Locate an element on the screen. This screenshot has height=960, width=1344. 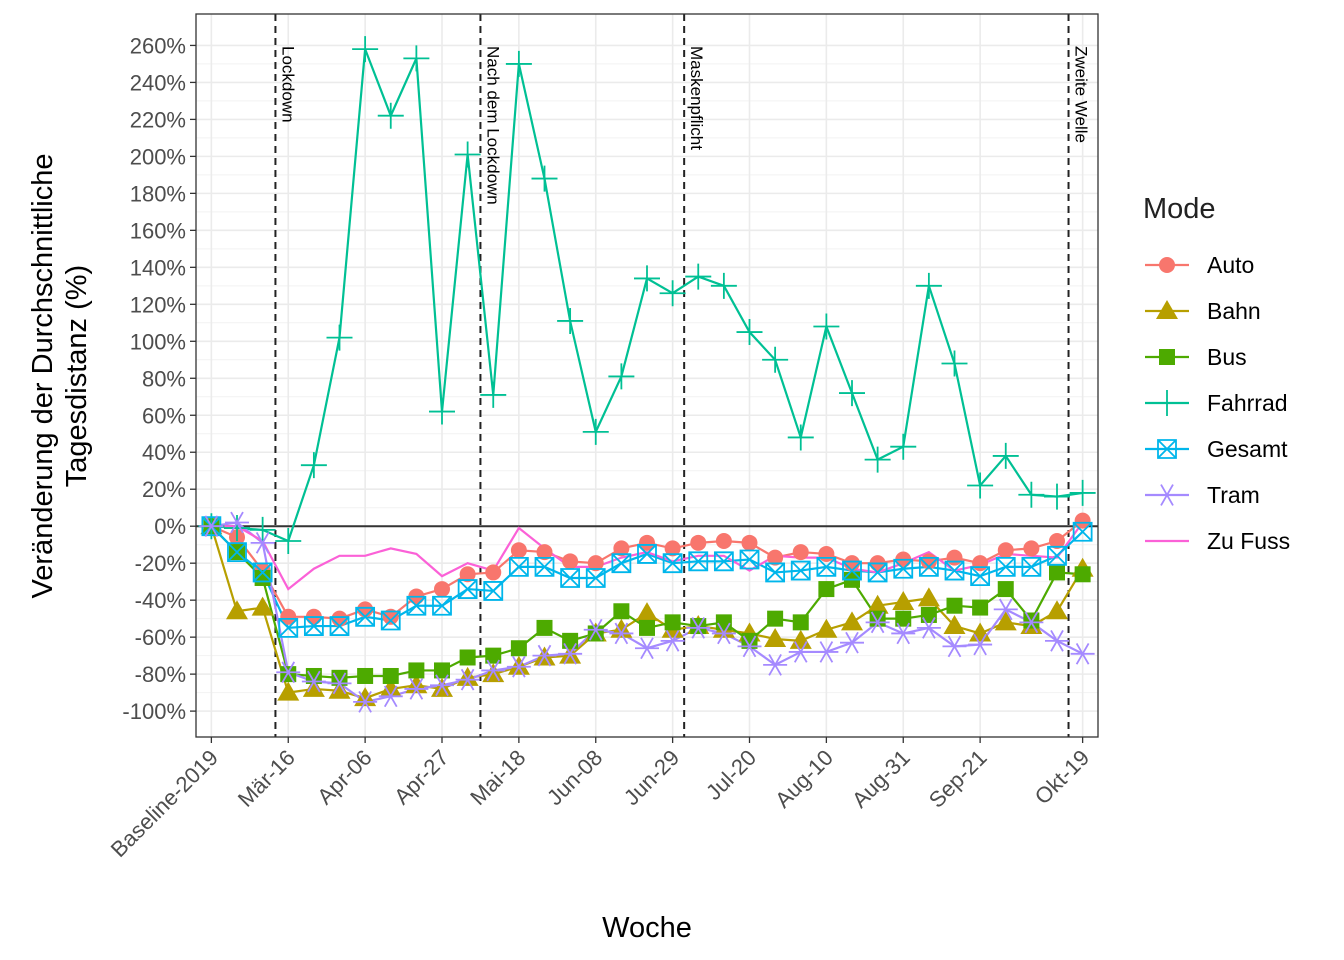
x-tick-label: Aug-31 is located at coordinates (881, 779).